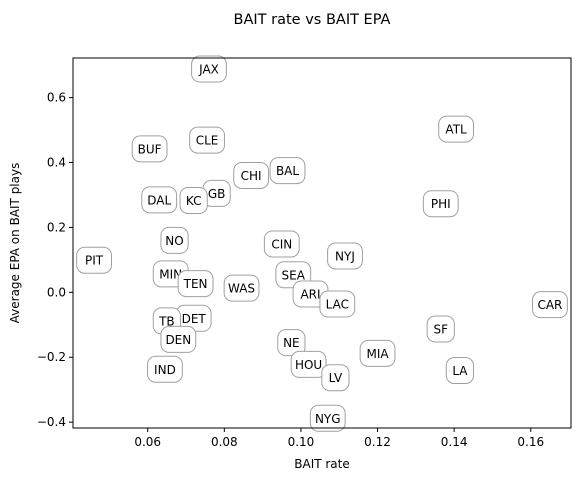  I want to click on data-point-phi: PHI, so click(440, 204).